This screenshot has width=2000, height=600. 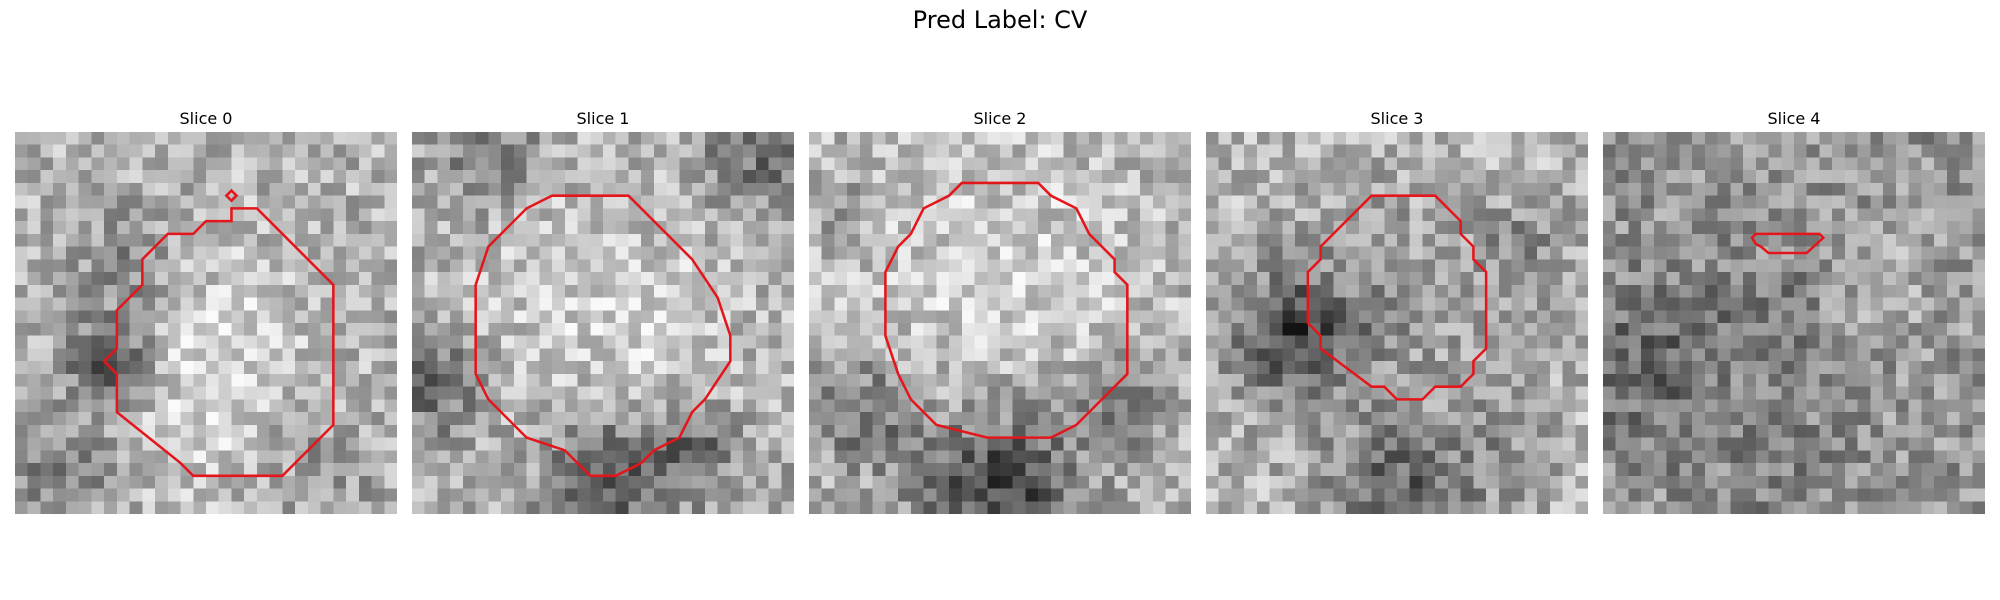 What do you see at coordinates (1794, 118) in the screenshot?
I see `slice-title-4: Slice 4` at bounding box center [1794, 118].